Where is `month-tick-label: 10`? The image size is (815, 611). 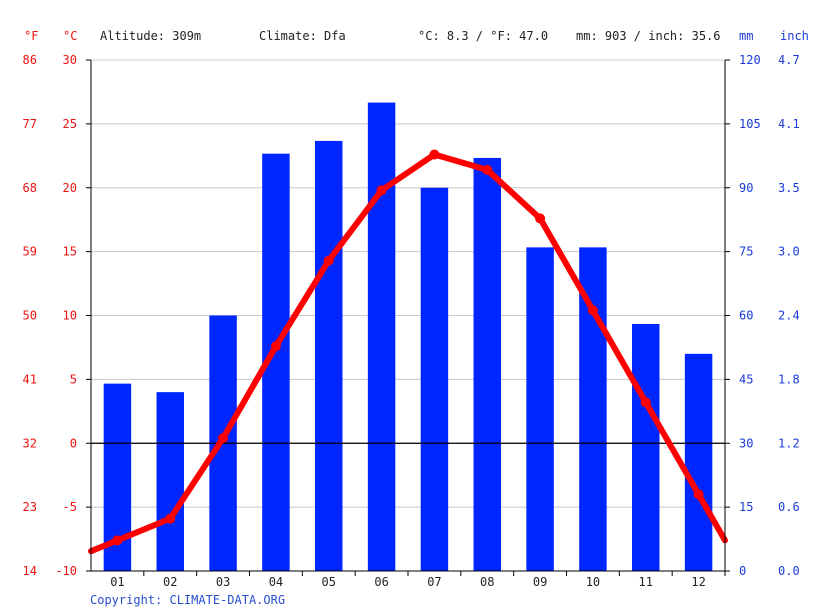
month-tick-label: 10 is located at coordinates (593, 582).